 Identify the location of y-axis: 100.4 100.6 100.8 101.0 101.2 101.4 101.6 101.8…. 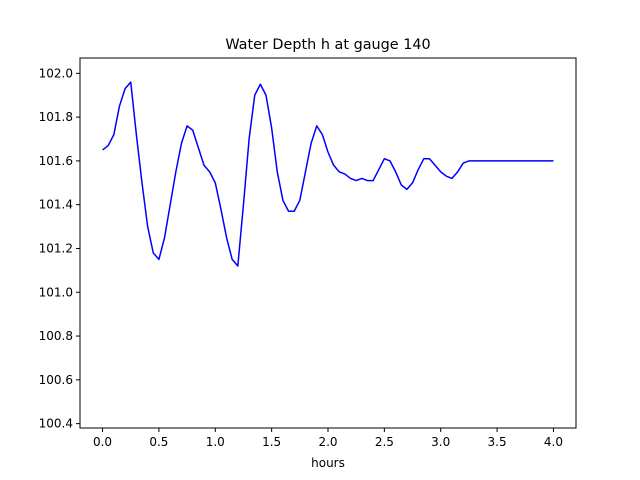
(59, 248).